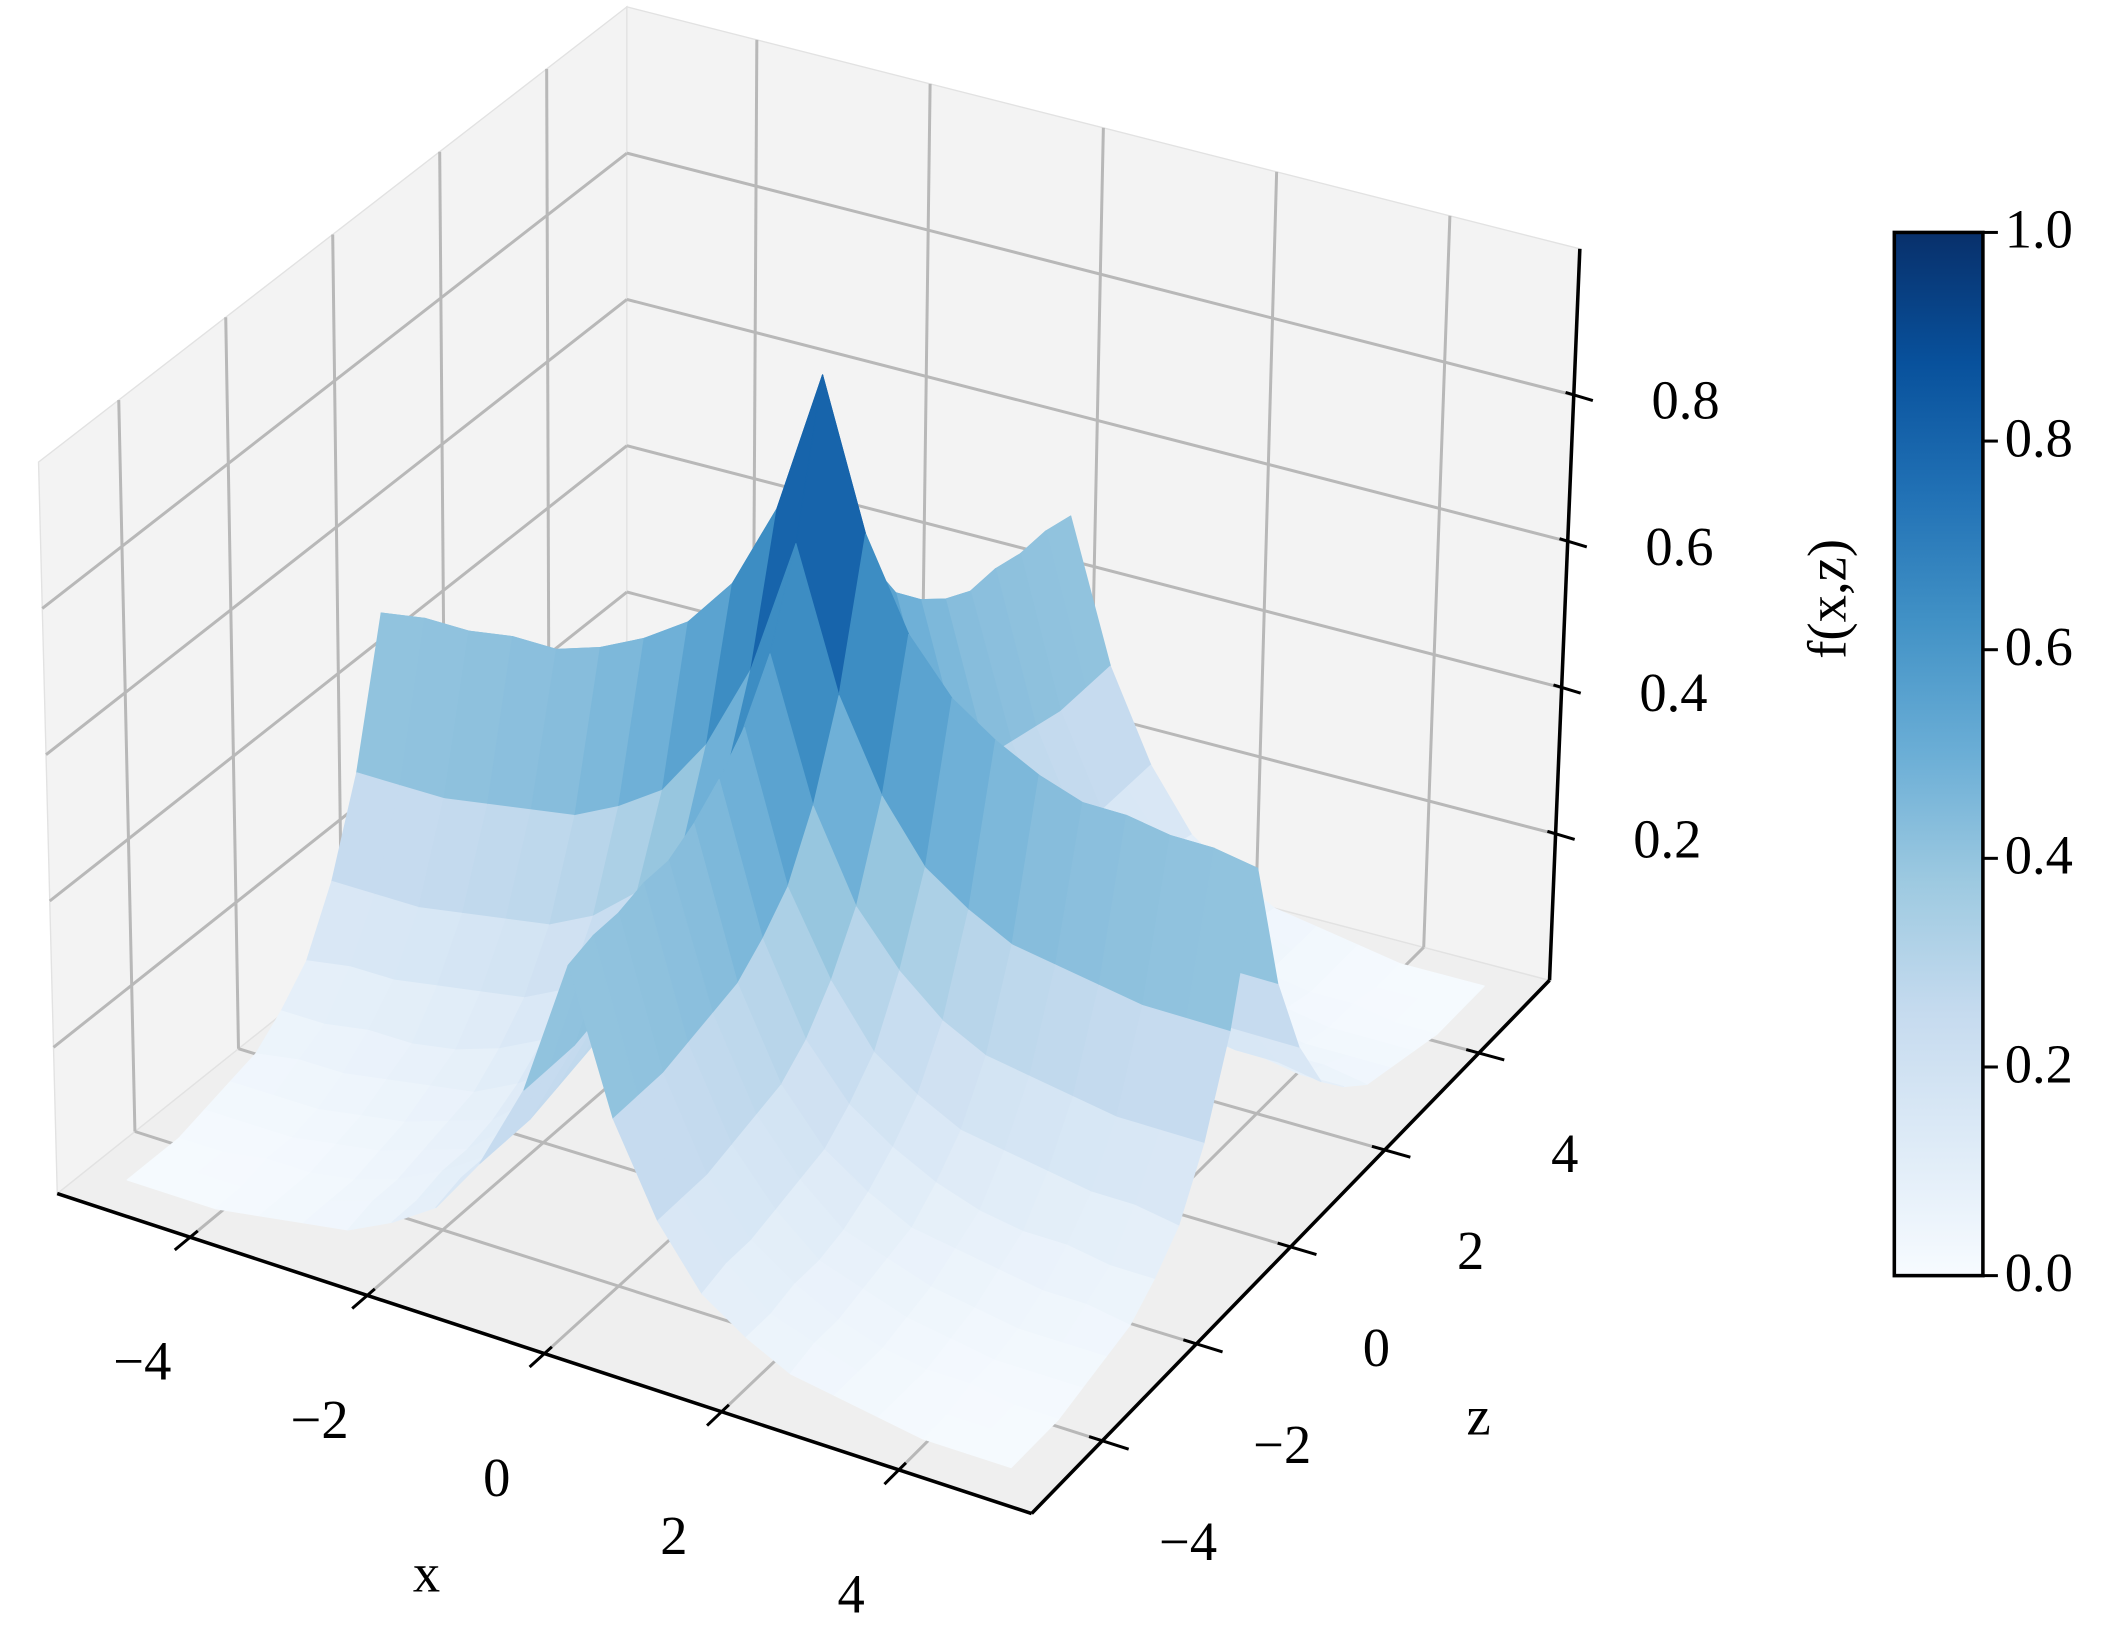 The height and width of the screenshot is (1627, 2126). What do you see at coordinates (1470, 1250) in the screenshot?
I see `z-tick-label: 2` at bounding box center [1470, 1250].